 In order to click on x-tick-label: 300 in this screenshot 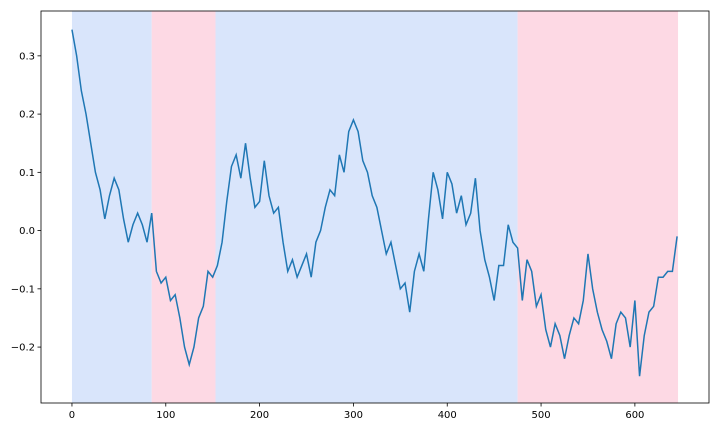, I will do `click(353, 415)`.